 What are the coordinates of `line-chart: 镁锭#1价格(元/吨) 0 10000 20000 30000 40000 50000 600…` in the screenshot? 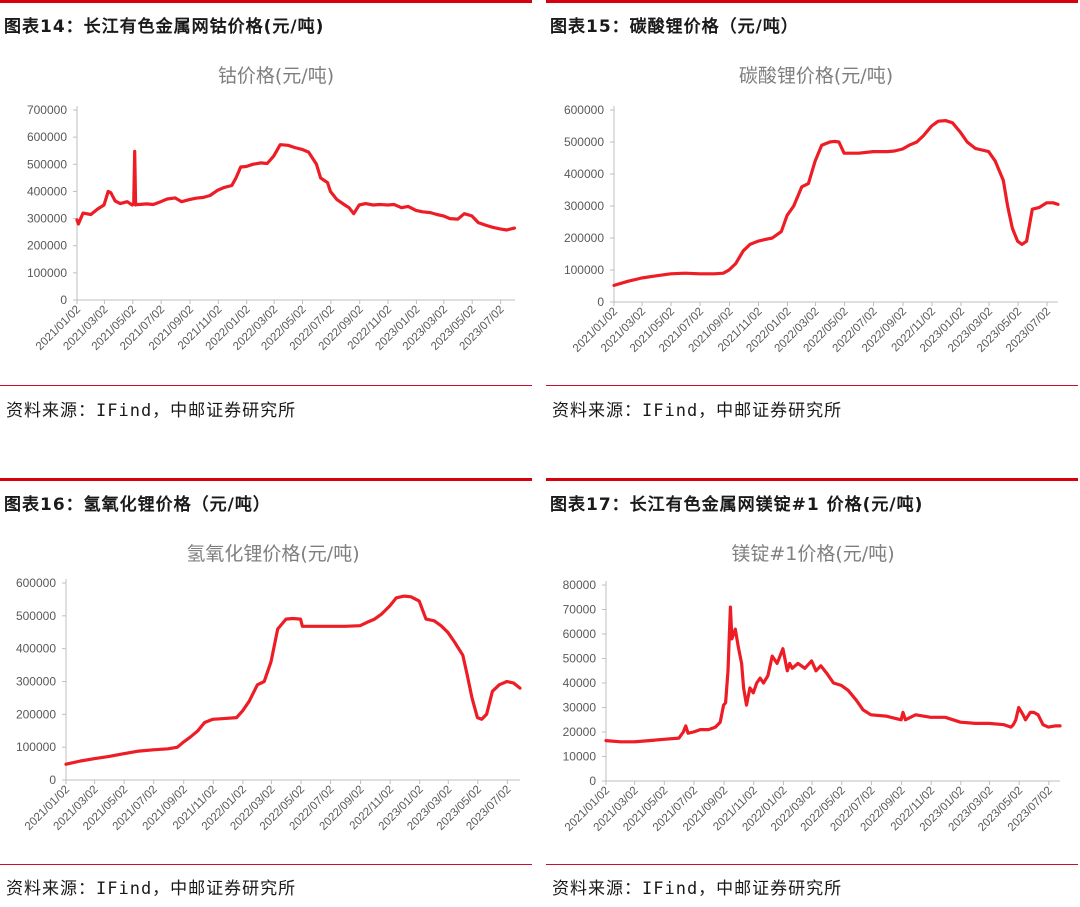 It's located at (812, 688).